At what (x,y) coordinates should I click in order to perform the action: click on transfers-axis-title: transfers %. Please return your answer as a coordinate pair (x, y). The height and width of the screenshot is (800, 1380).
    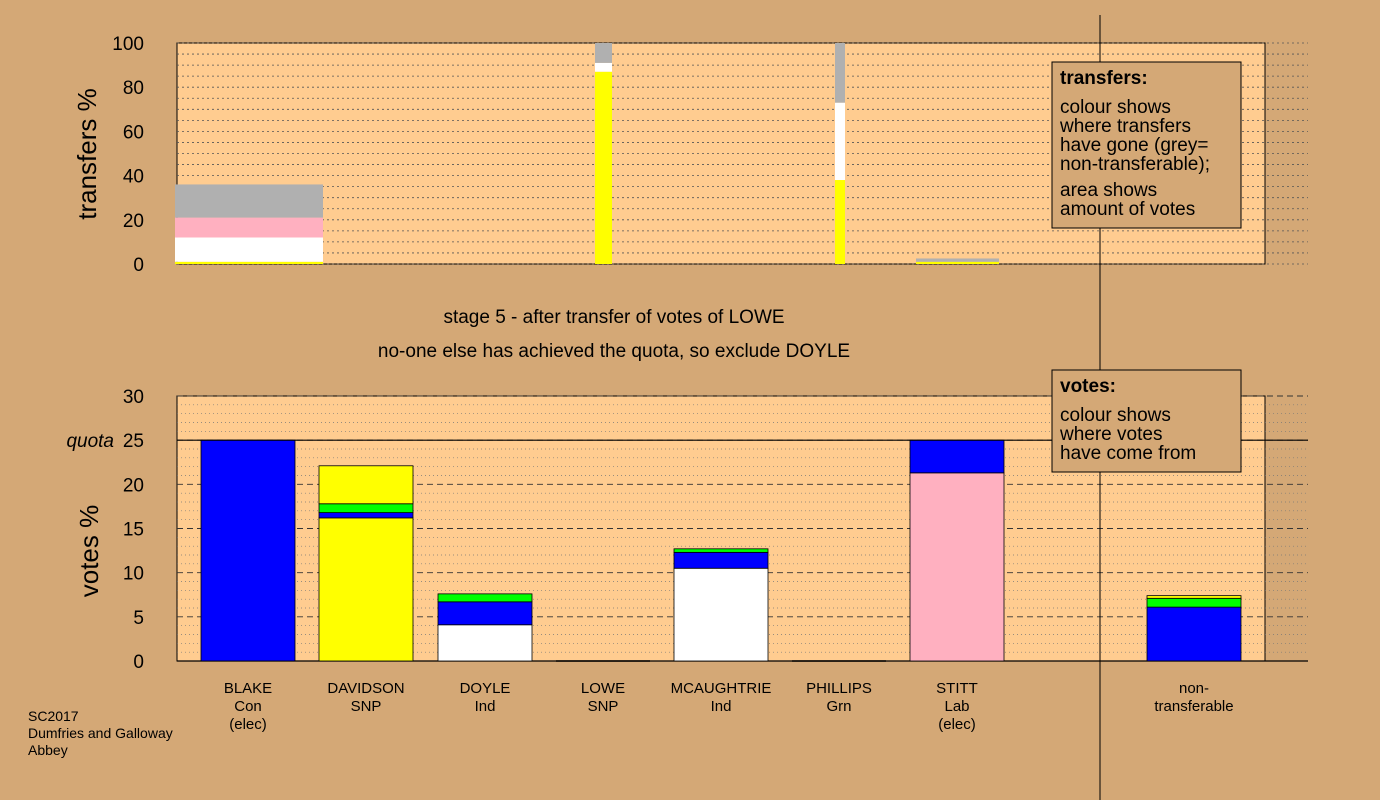
    Looking at the image, I should click on (87, 154).